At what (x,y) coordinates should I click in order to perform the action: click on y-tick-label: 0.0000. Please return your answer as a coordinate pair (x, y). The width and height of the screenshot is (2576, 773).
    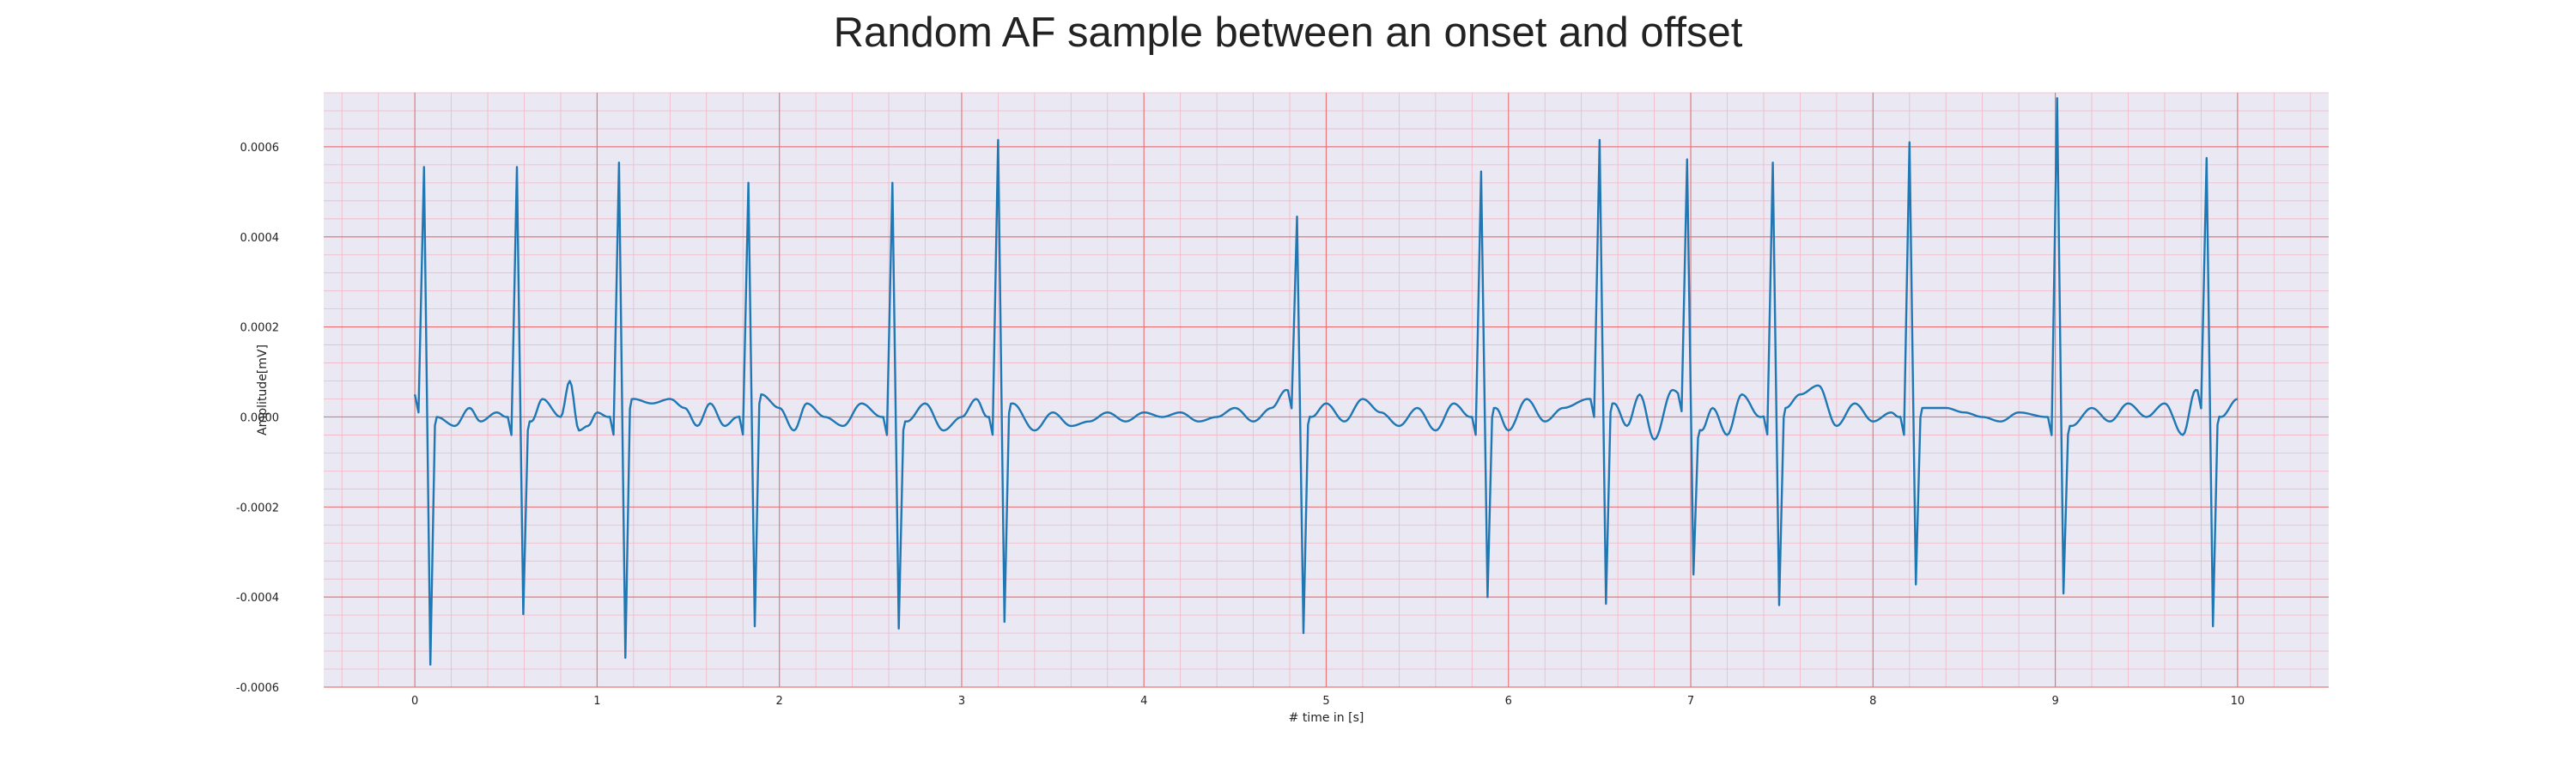
    Looking at the image, I should click on (260, 417).